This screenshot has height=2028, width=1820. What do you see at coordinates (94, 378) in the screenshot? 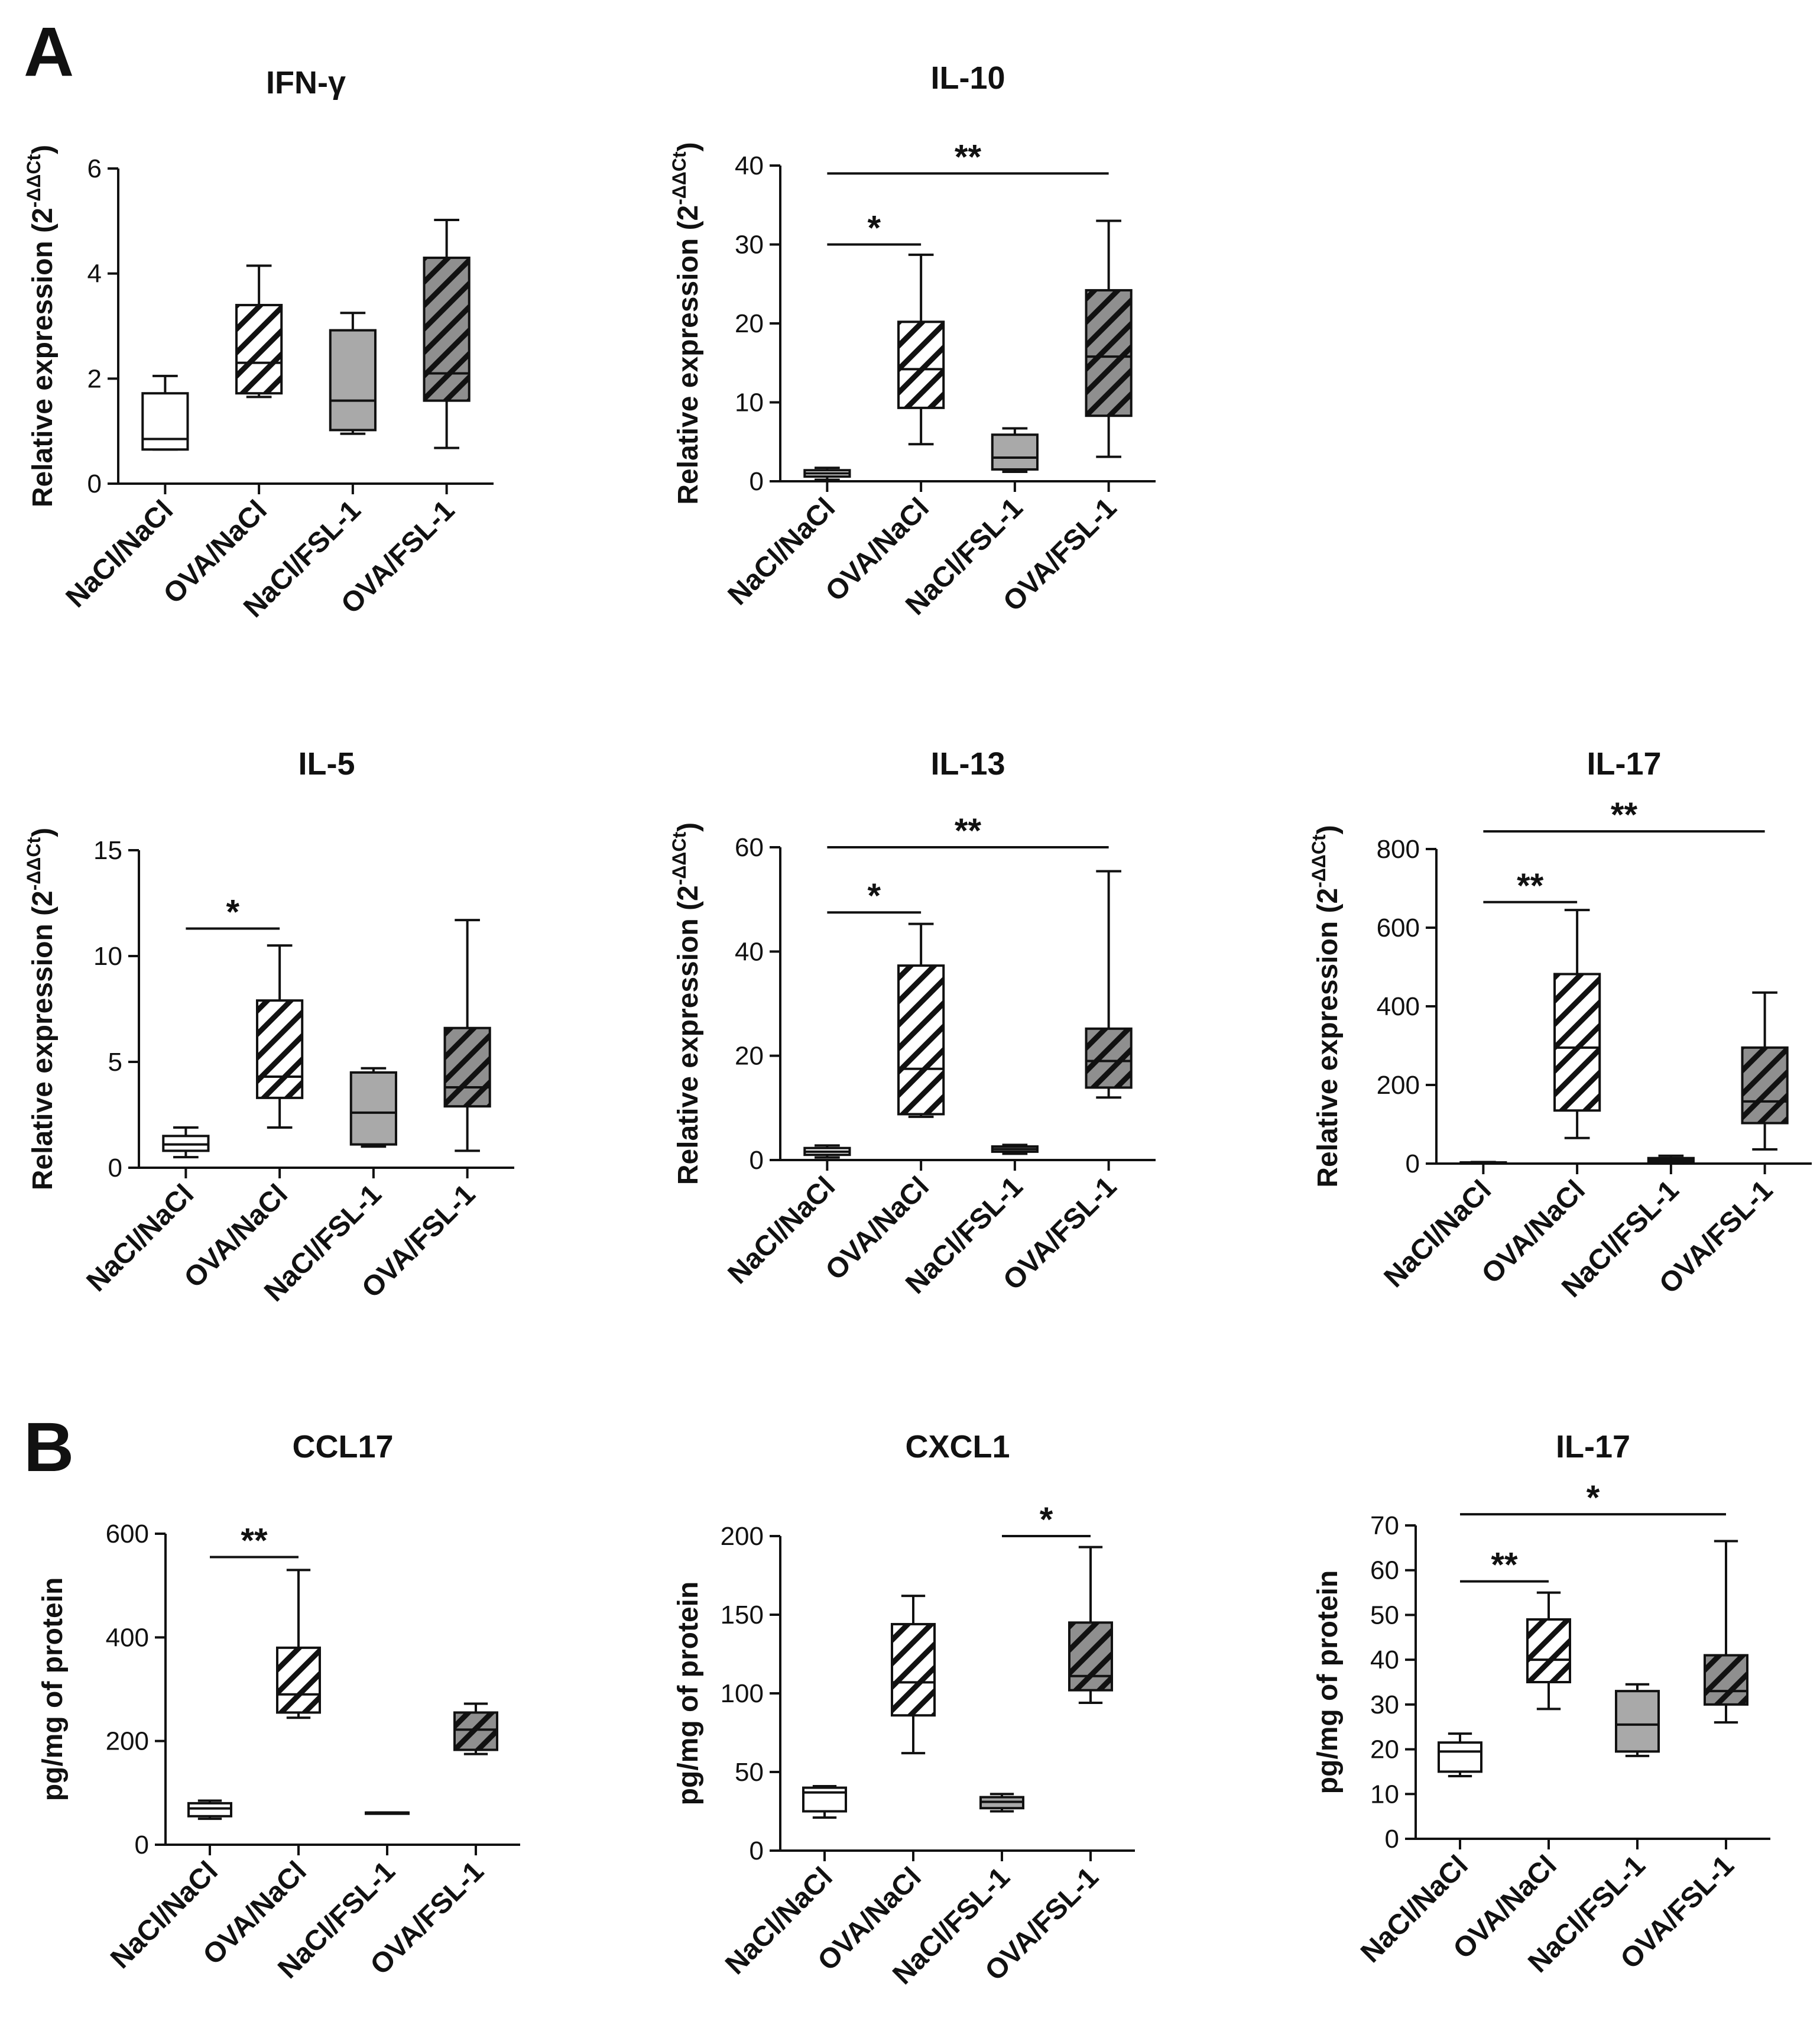
I see `y-tick-label: 2` at bounding box center [94, 378].